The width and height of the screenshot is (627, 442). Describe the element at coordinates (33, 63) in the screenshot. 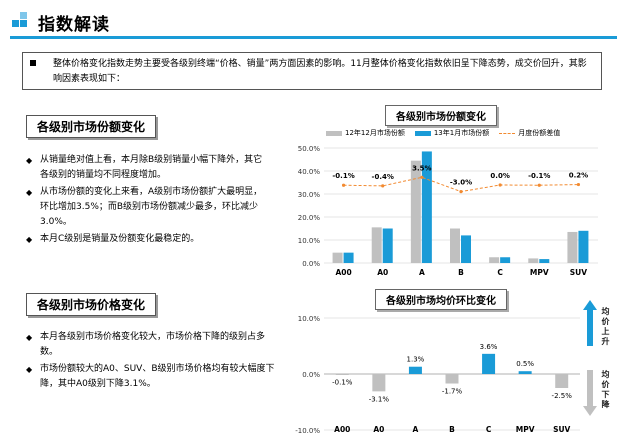

I see `summary-bullet` at that location.